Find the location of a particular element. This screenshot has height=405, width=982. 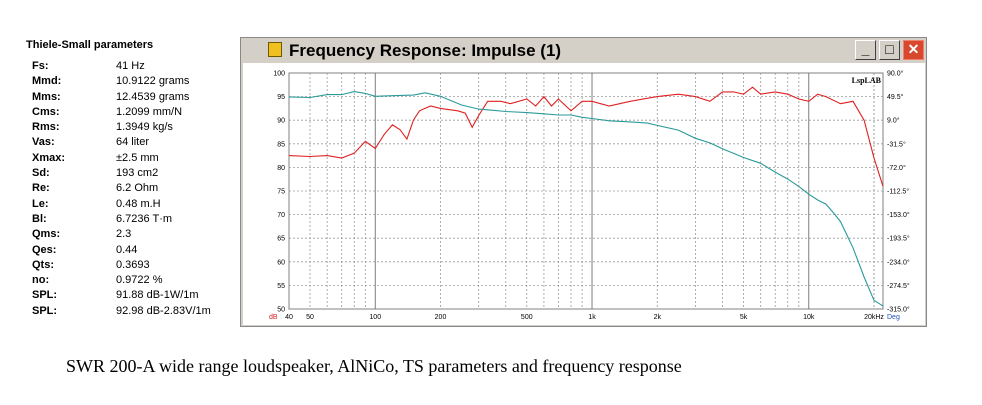

ts-param-value: 0.3693 is located at coordinates (133, 264).